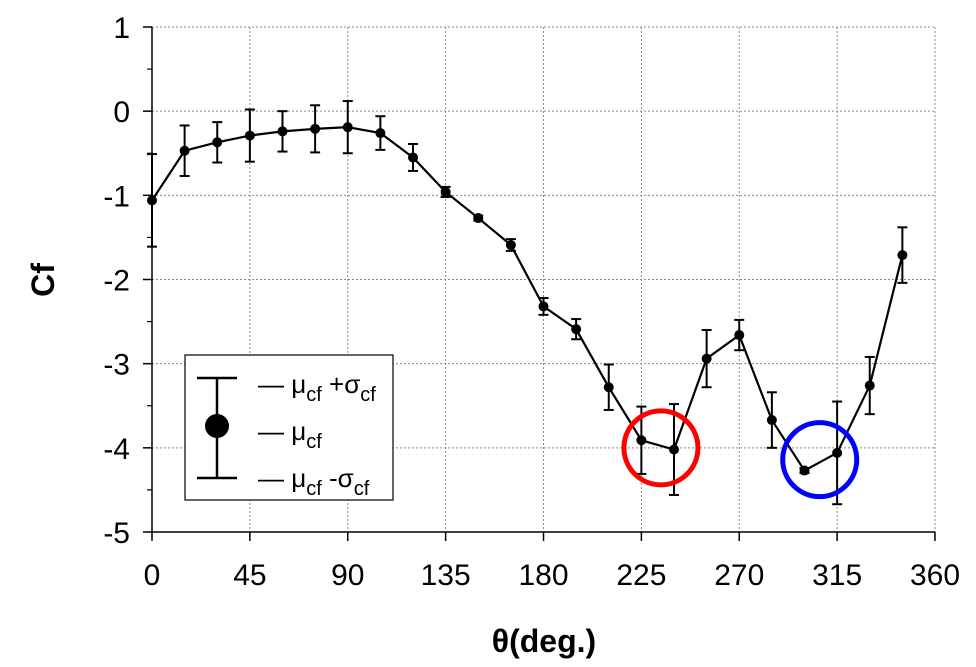  What do you see at coordinates (837, 575) in the screenshot?
I see `x-tick-label: 315` at bounding box center [837, 575].